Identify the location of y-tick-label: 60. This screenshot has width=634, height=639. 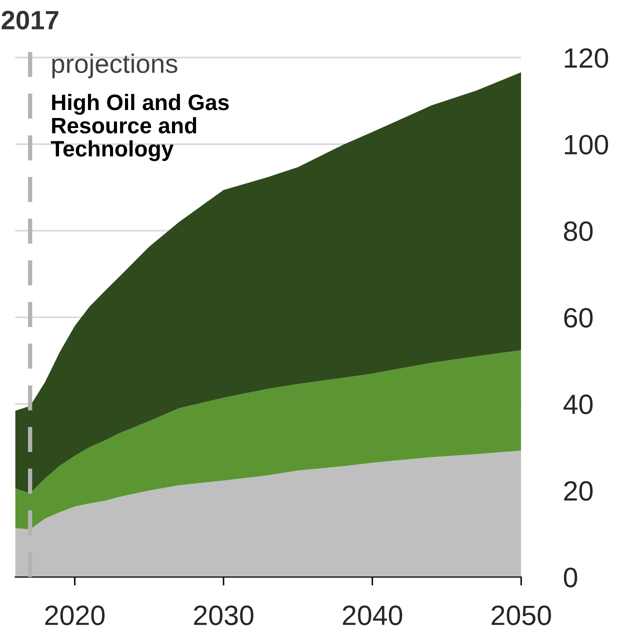
(578, 318).